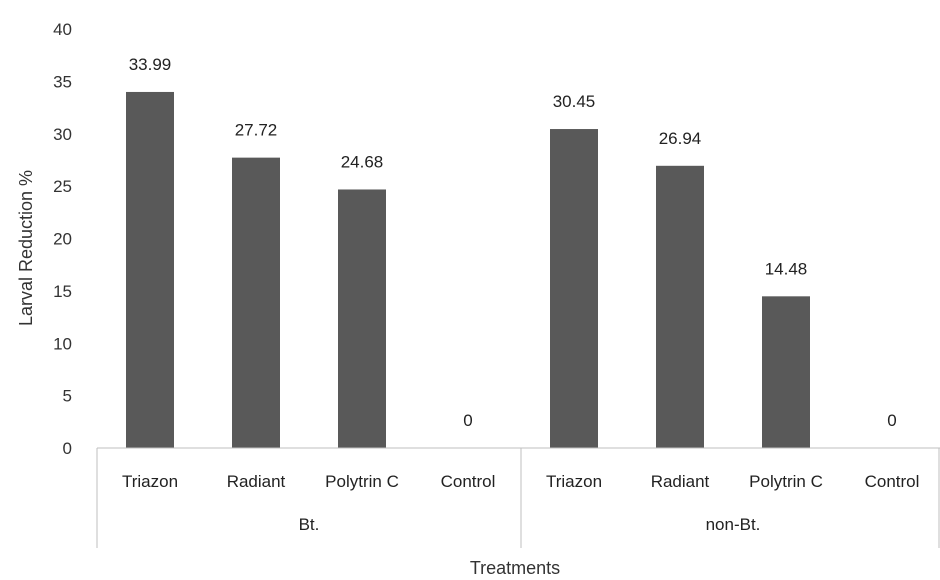  Describe the element at coordinates (26, 248) in the screenshot. I see `y-axis-title: Larval Reduction %` at that location.